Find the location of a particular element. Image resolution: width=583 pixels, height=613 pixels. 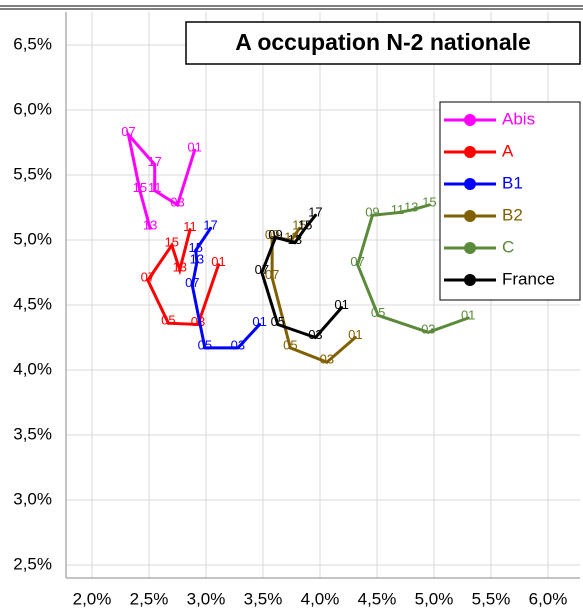

title-box is located at coordinates (383, 43).